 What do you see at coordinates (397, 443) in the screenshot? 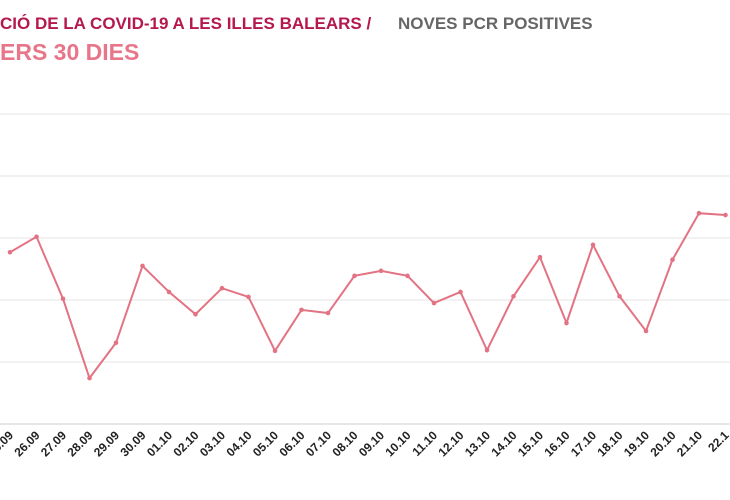
I see `x-tick-label: 10.10` at bounding box center [397, 443].